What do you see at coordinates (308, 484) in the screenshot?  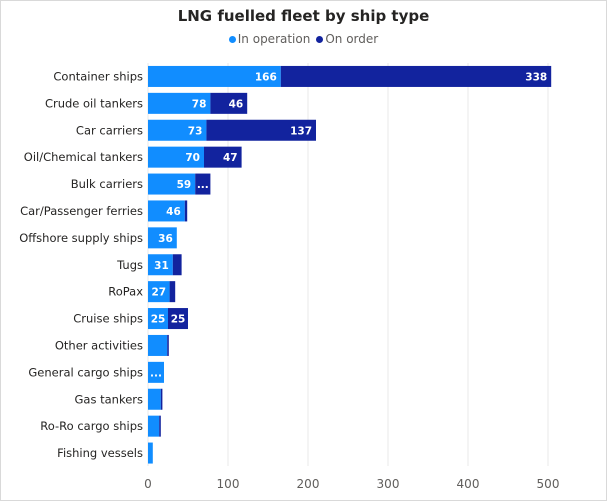 I see `x-tick-label-200: 200` at bounding box center [308, 484].